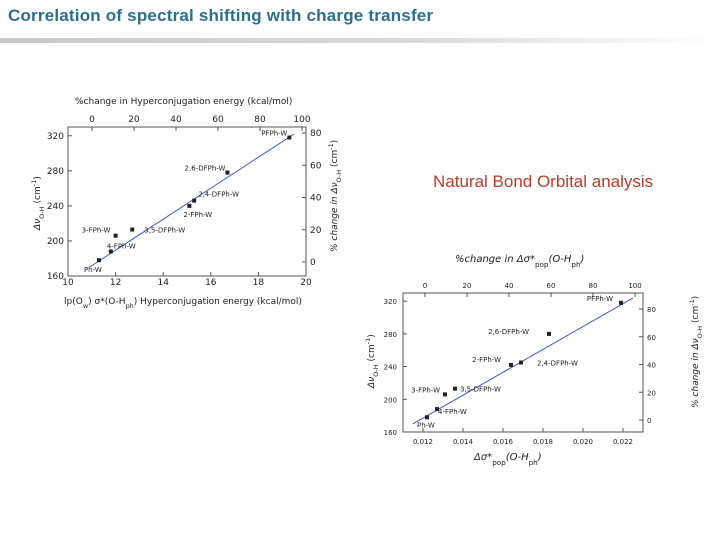 This screenshot has width=720, height=540. What do you see at coordinates (259, 283) in the screenshot?
I see `x-tick-label: 18` at bounding box center [259, 283].